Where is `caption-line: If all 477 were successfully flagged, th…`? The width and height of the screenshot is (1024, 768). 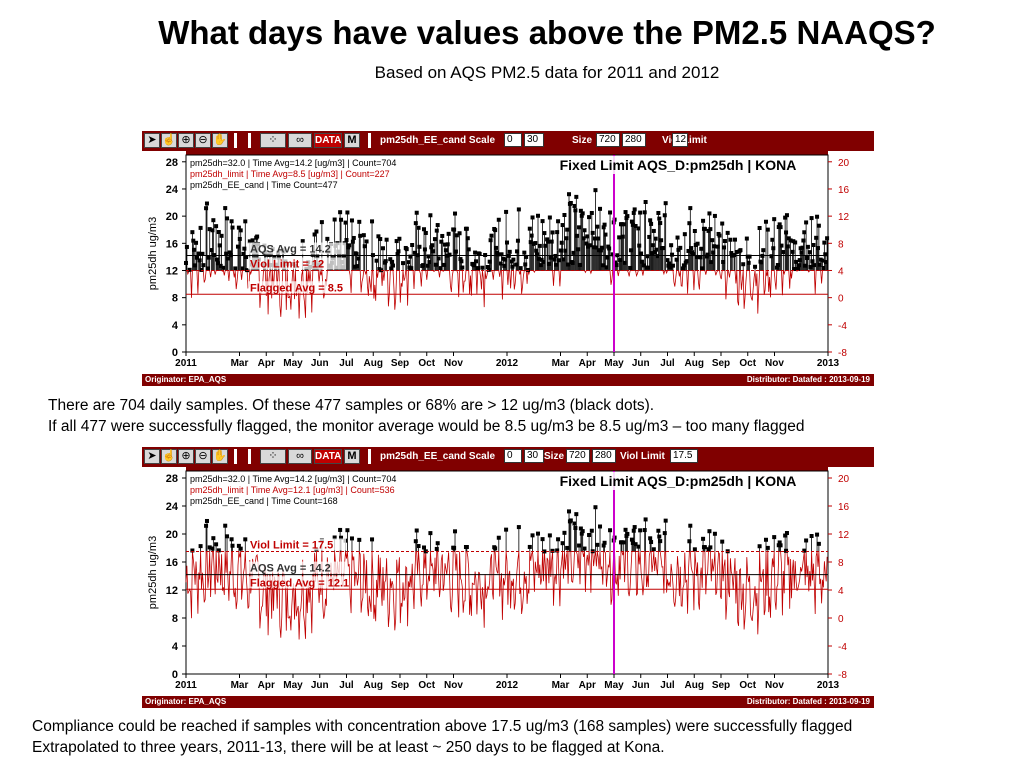
caption-line: If all 477 were successfully flagged, th… is located at coordinates (426, 426).